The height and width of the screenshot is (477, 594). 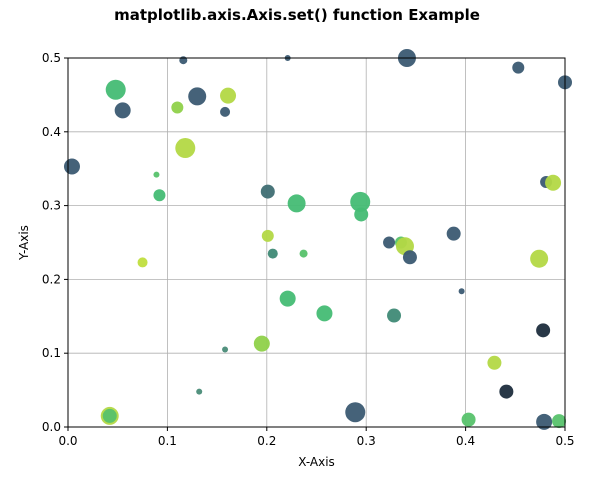 What do you see at coordinates (51, 279) in the screenshot?
I see `y-tick-label: 0.2` at bounding box center [51, 279].